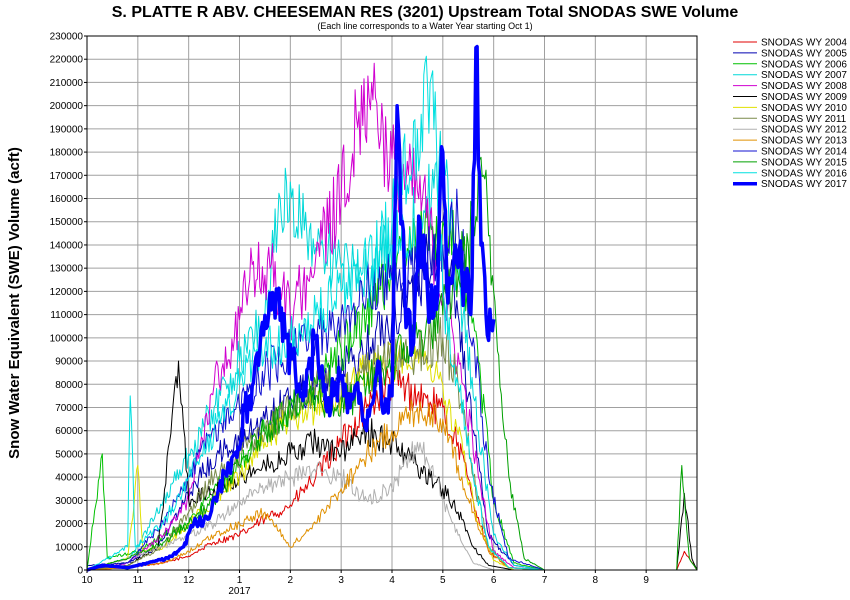 The height and width of the screenshot is (600, 850). I want to click on x-year-label: 2017, so click(239, 591).